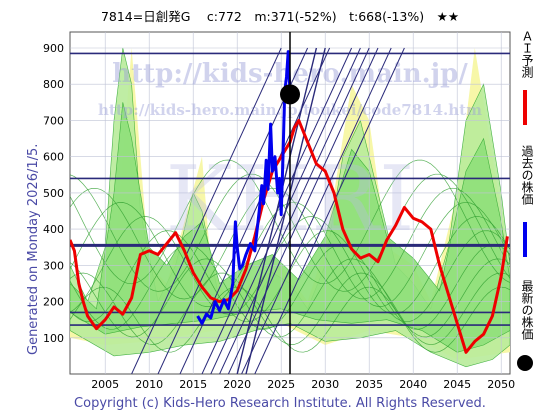 This screenshot has height=420, width=560. Describe the element at coordinates (105, 384) in the screenshot. I see `x-tick-label: 2005` at that location.